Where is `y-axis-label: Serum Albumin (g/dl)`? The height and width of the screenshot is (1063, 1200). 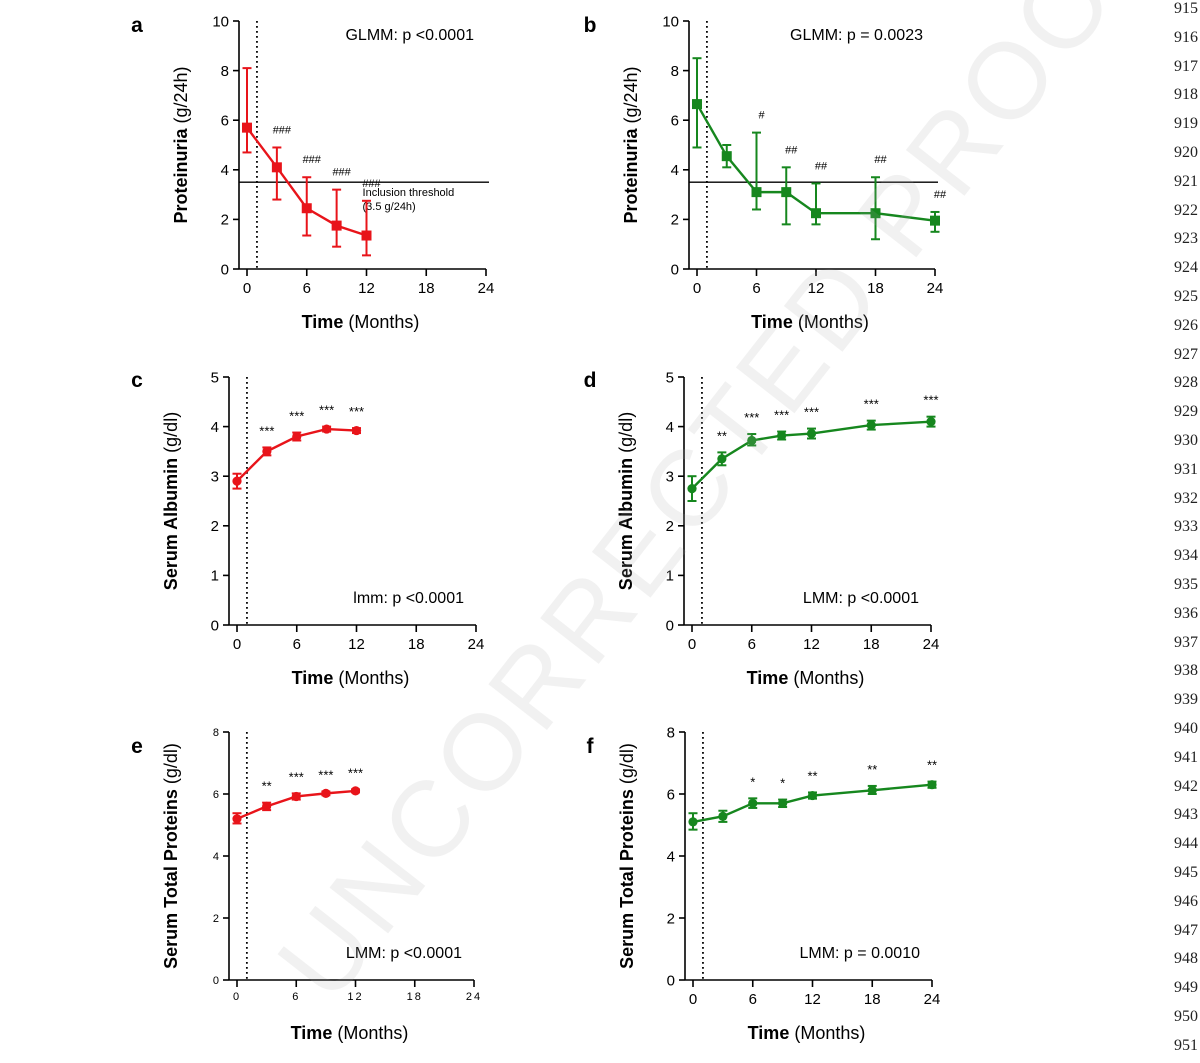 y-axis-label: Serum Albumin (g/dl) is located at coordinates (171, 501).